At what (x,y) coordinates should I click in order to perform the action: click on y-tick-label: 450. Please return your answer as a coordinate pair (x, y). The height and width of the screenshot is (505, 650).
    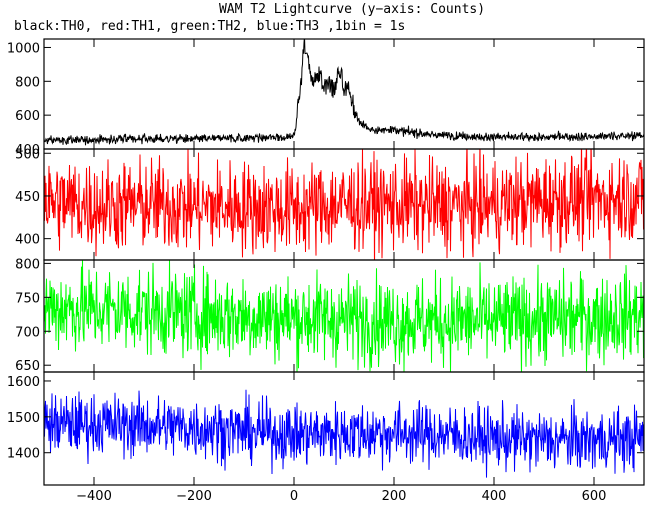
    Looking at the image, I should click on (27, 197).